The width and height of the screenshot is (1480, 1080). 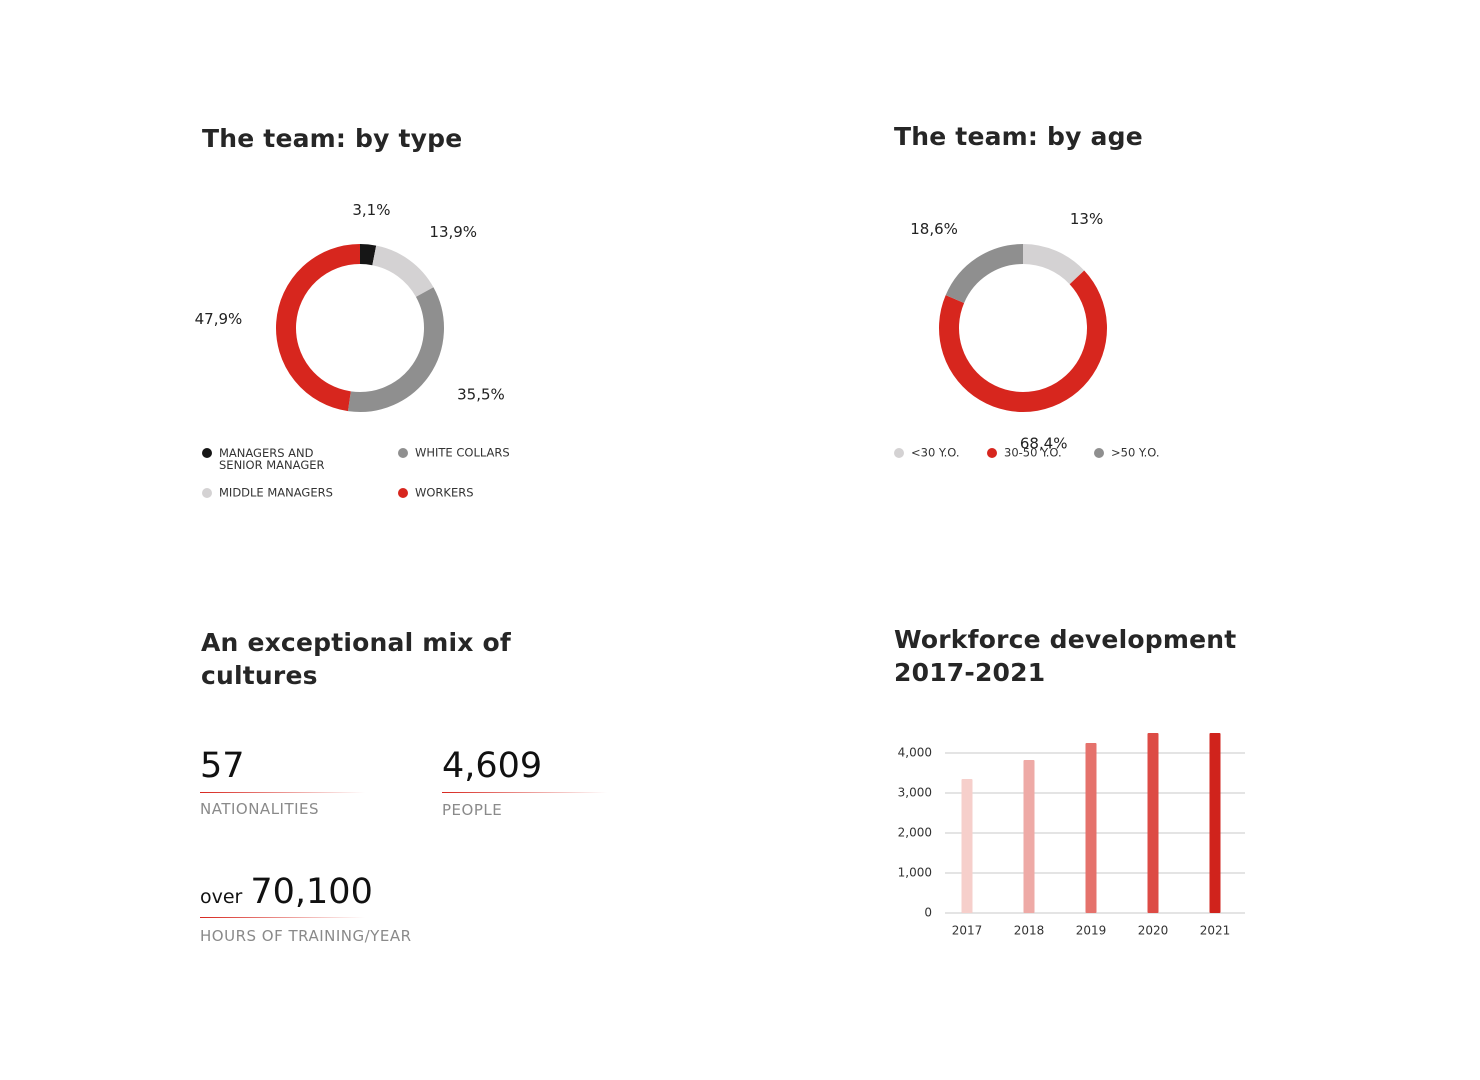 I want to click on y-tick-label: 0, so click(x=928, y=913).